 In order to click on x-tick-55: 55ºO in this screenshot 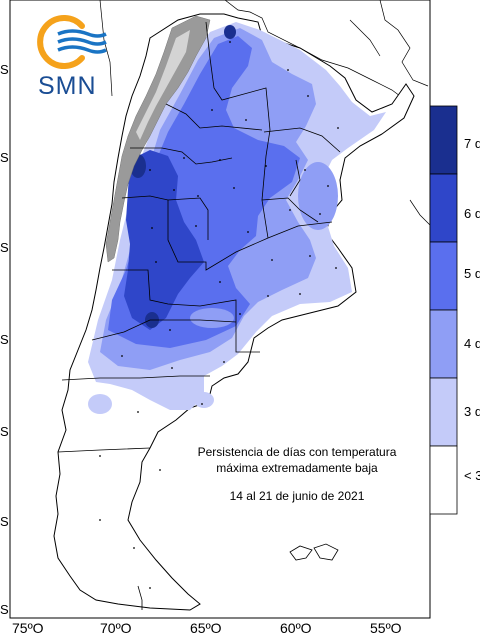, I will do `click(386, 628)`.